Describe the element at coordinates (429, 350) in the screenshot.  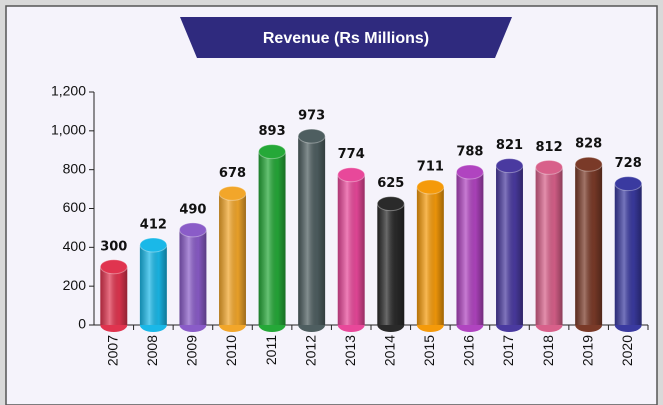
I see `x-tick-label: 2015` at that location.